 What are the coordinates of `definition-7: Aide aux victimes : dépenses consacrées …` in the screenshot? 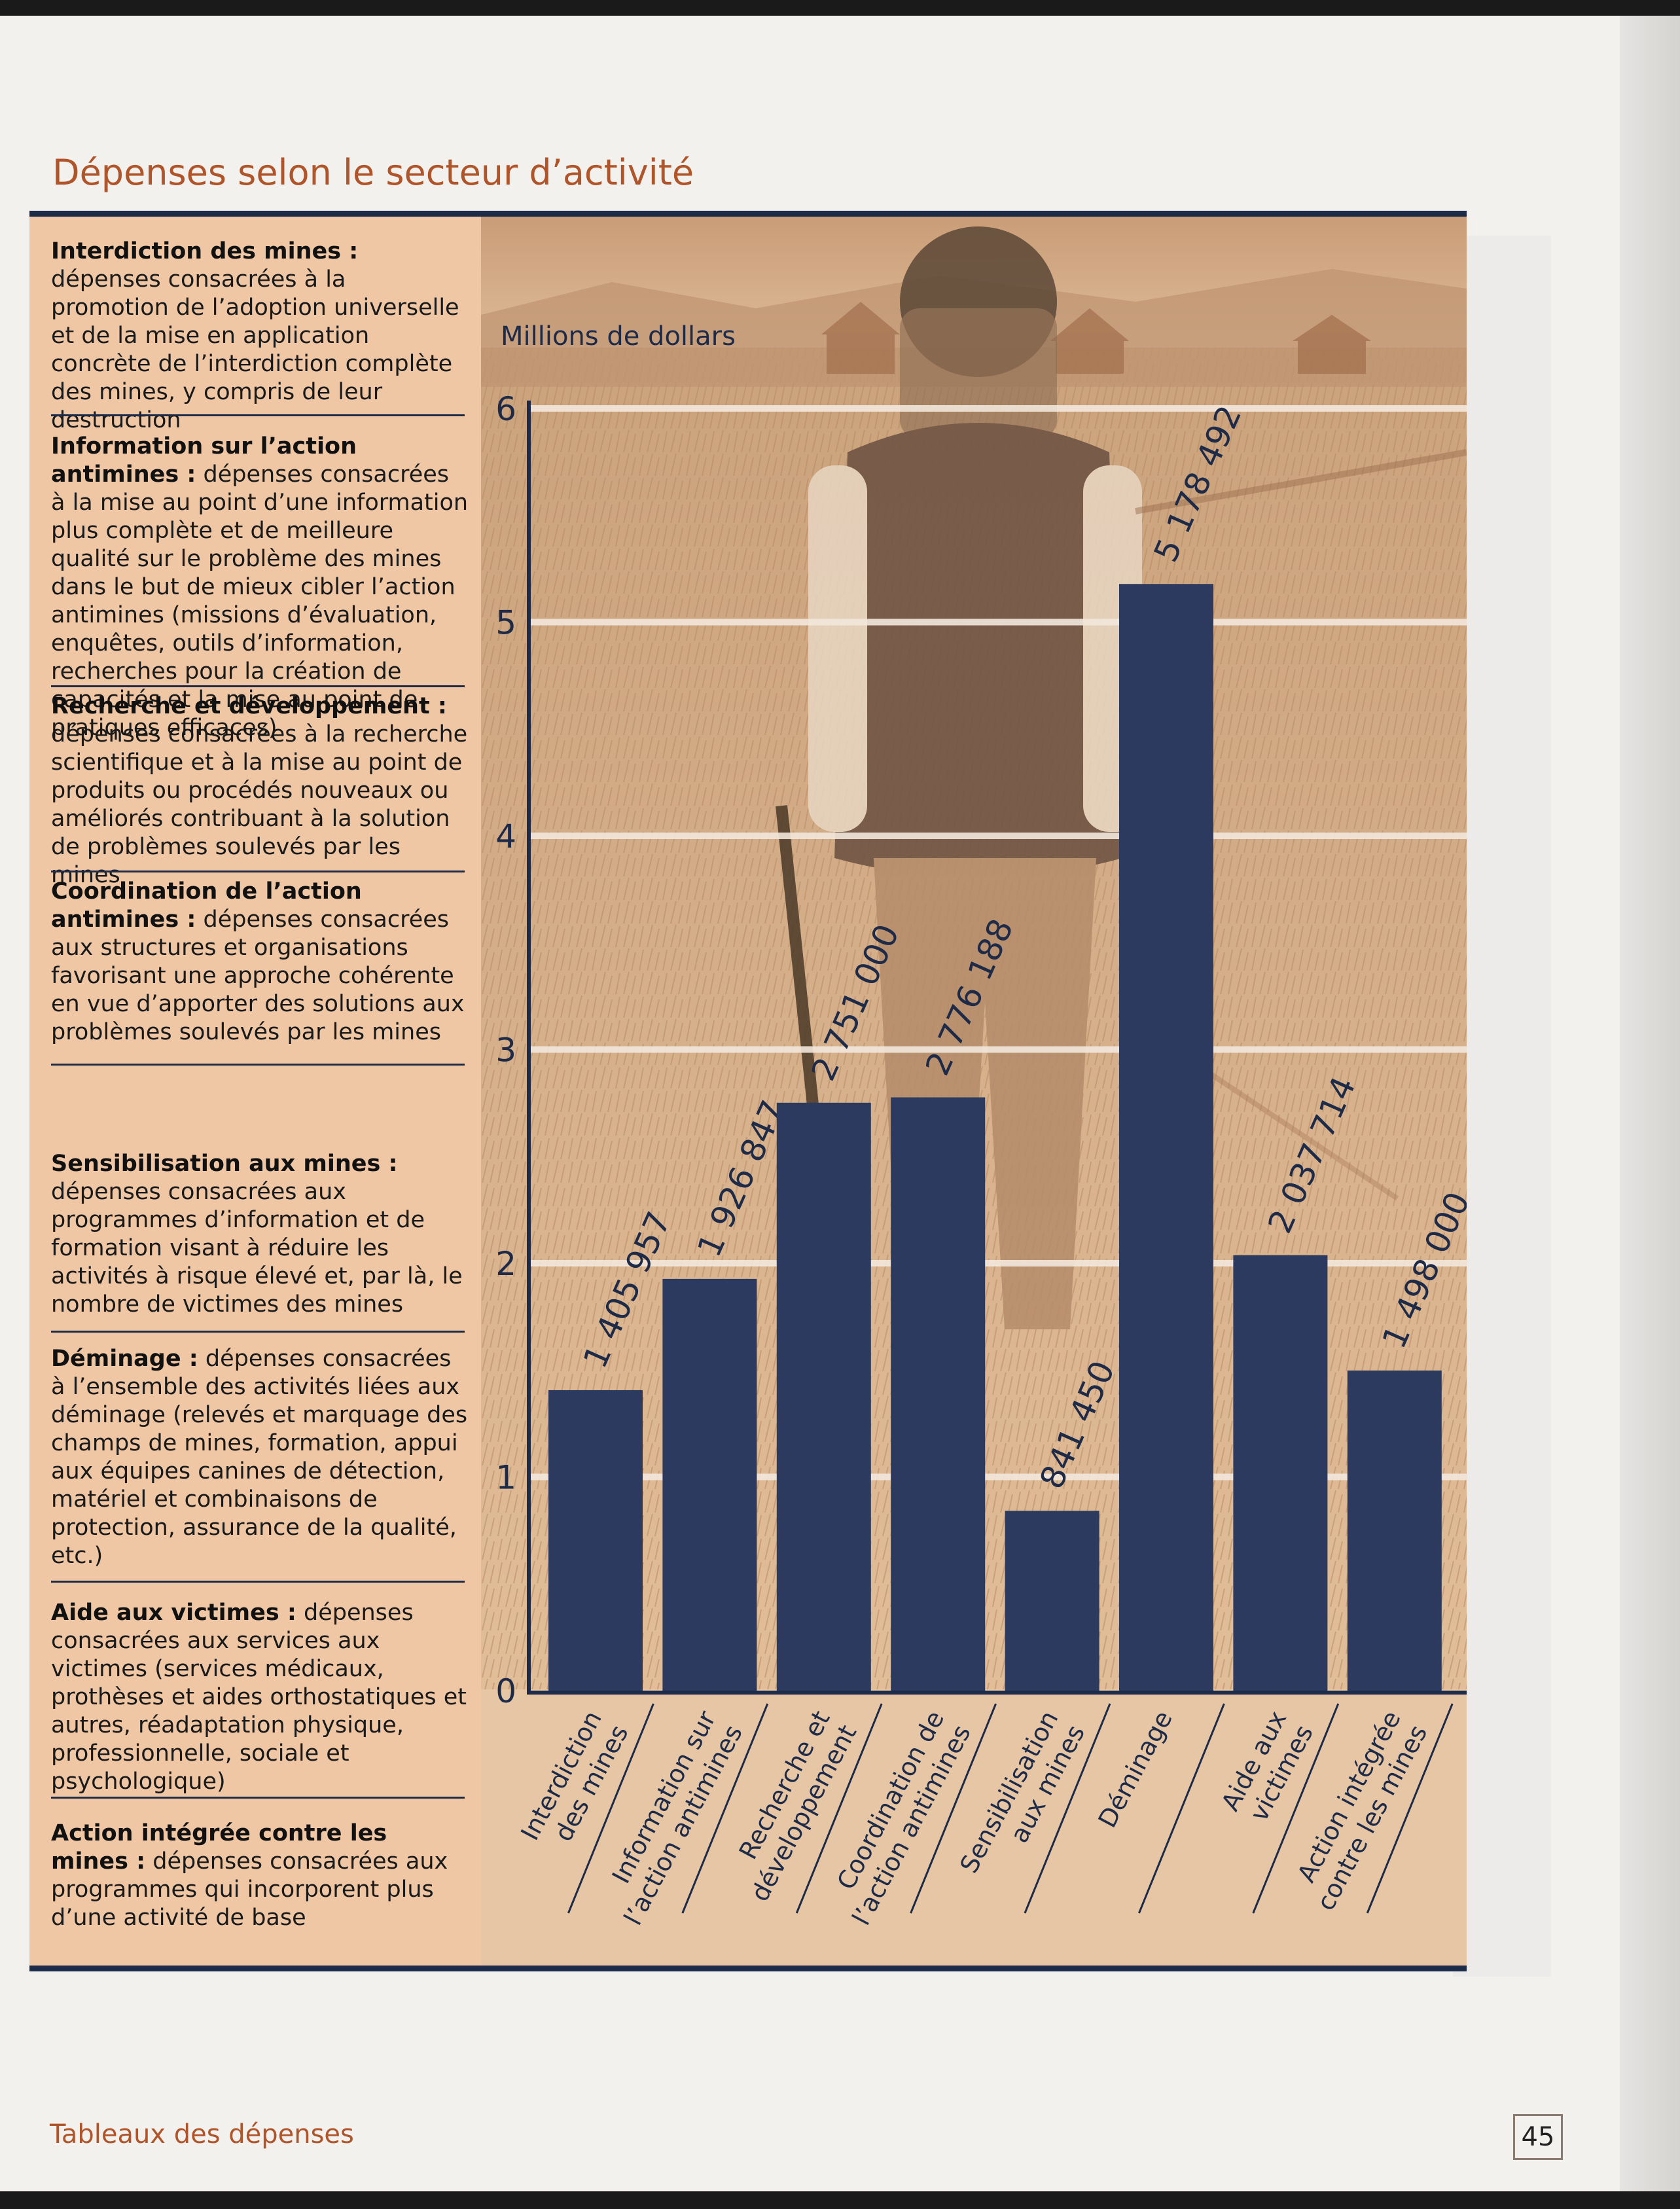 It's located at (260, 1697).